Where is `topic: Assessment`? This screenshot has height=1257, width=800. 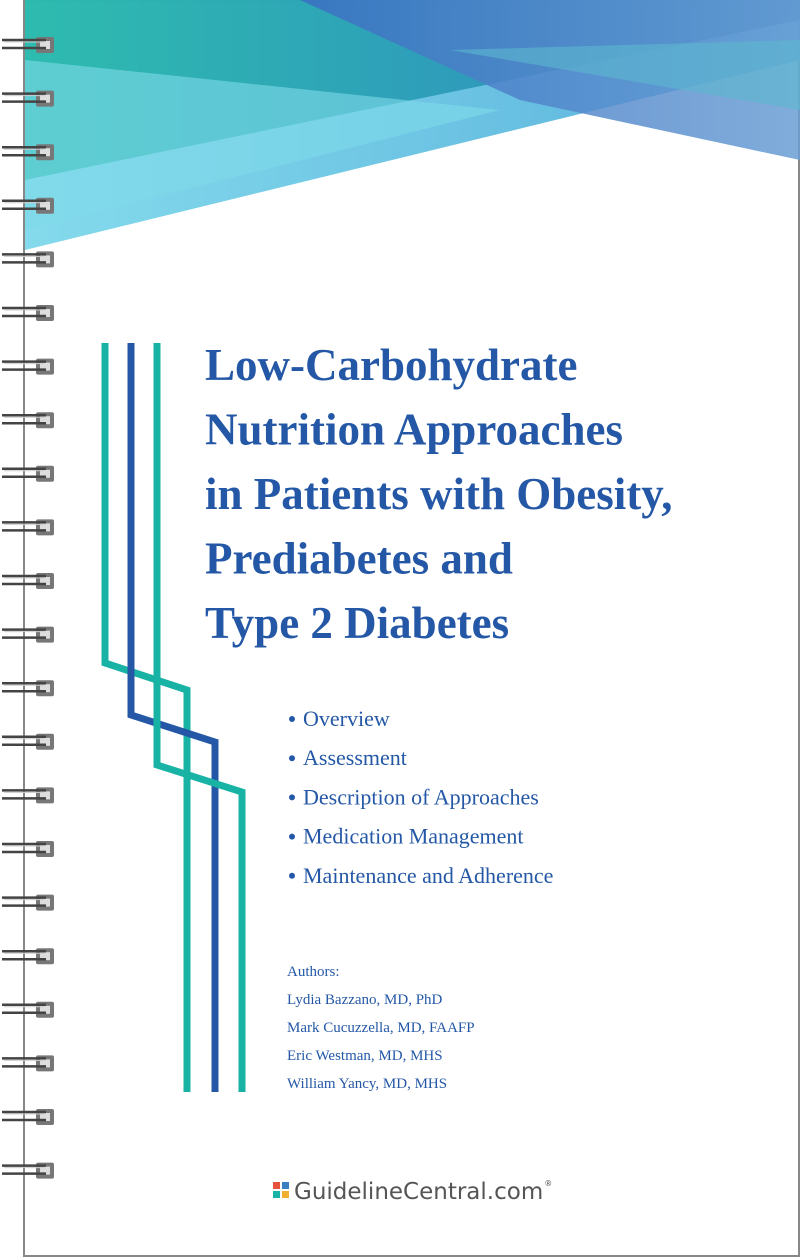
topic: Assessment is located at coordinates (355, 757).